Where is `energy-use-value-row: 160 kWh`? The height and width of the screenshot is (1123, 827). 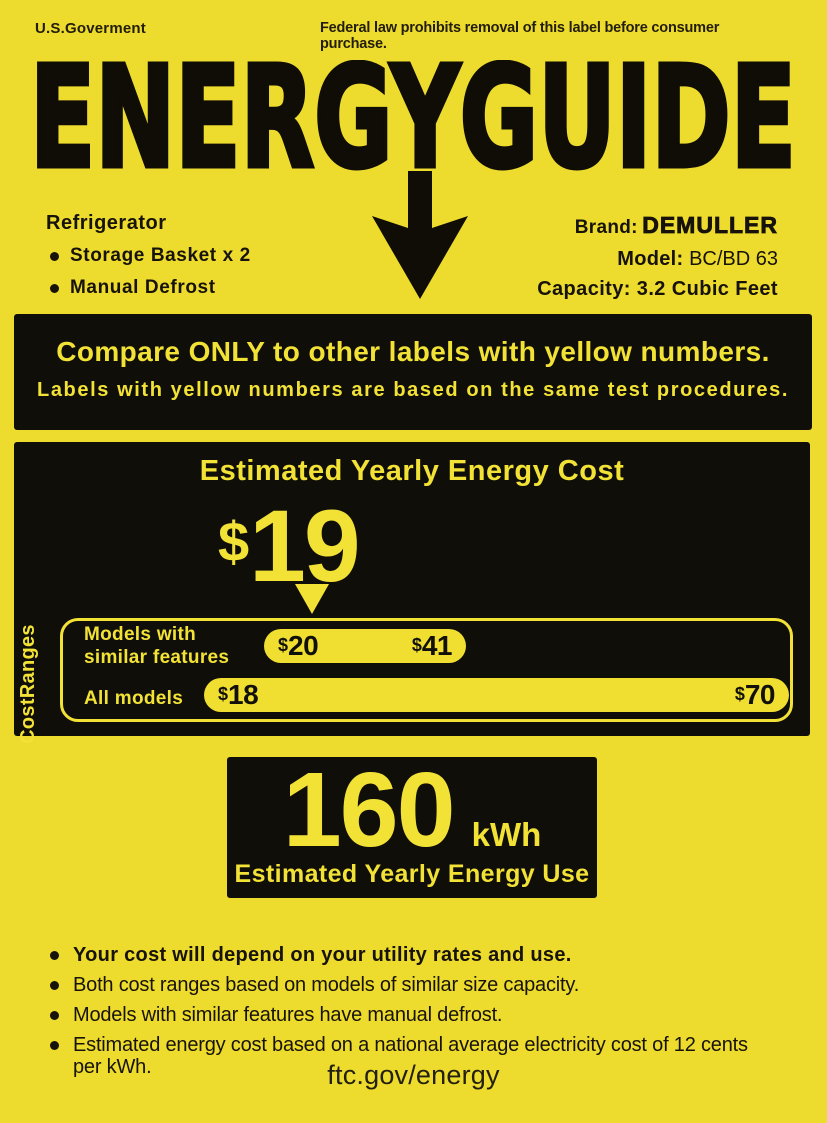
energy-use-value-row: 160 kWh is located at coordinates (412, 809).